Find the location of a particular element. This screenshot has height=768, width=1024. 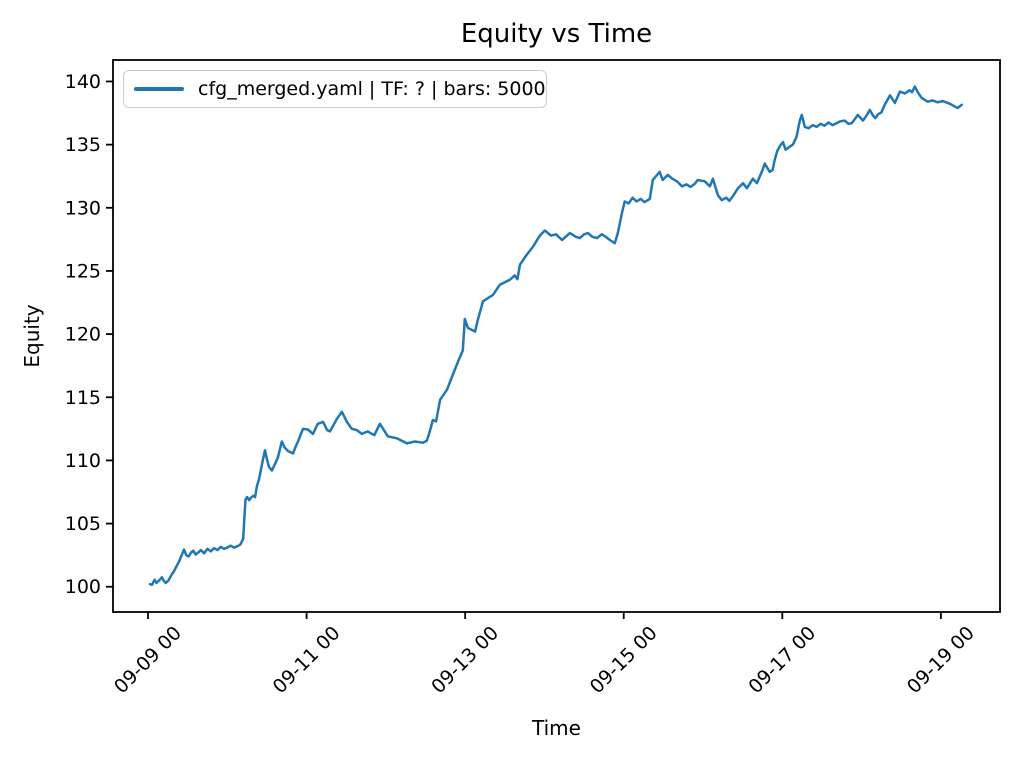

x-tick-label: 09-15 00 is located at coordinates (624, 660).